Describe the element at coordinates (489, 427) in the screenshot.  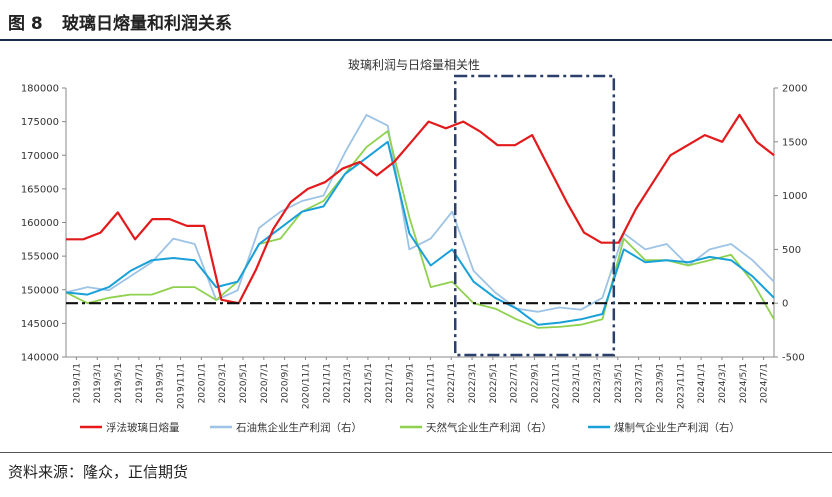
I see `legend-label: 天然气企业生产利润（右）` at that location.